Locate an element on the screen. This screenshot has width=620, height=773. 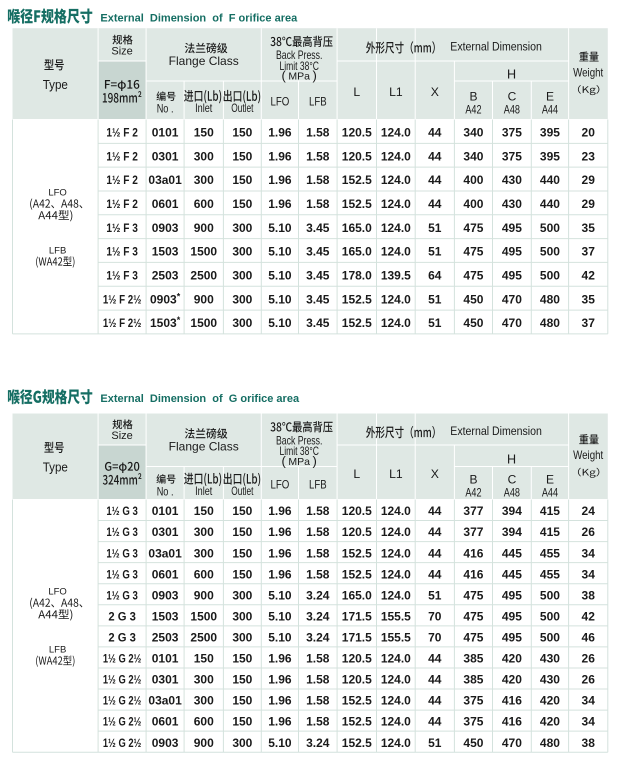
svg-text: A42 is located at coordinates (473, 110).